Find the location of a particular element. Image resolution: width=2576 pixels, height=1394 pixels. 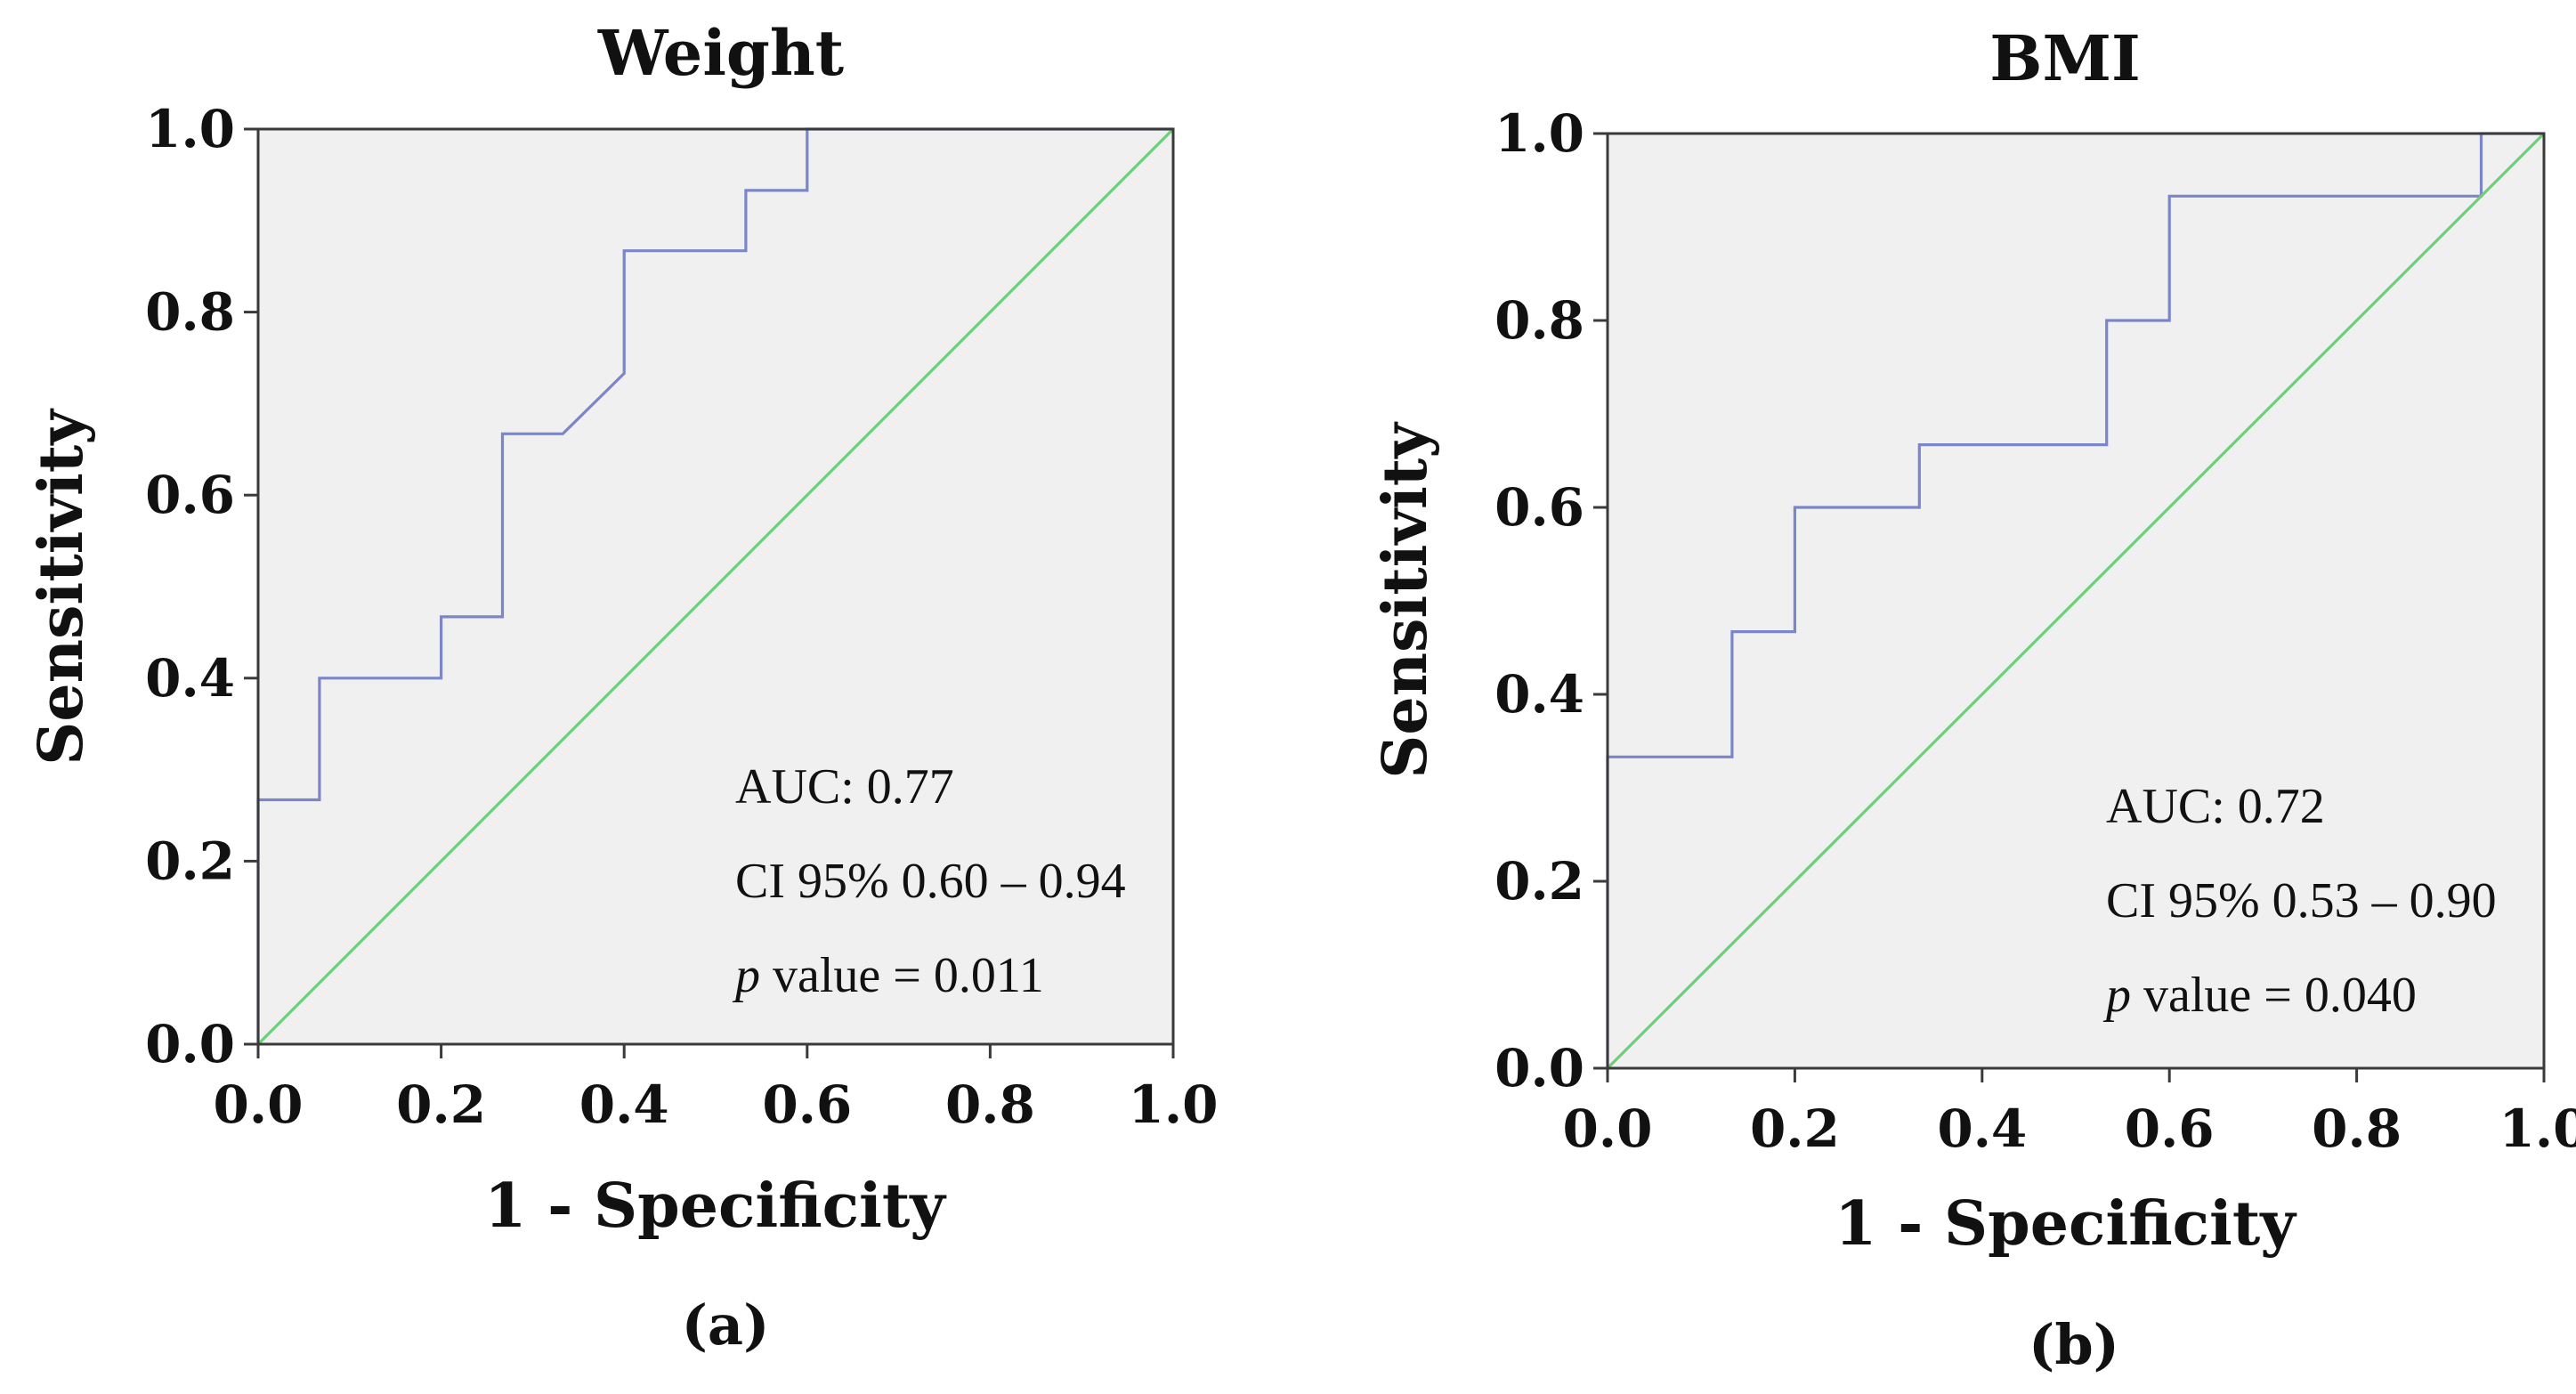

chart-title: Weight is located at coordinates (721, 53).